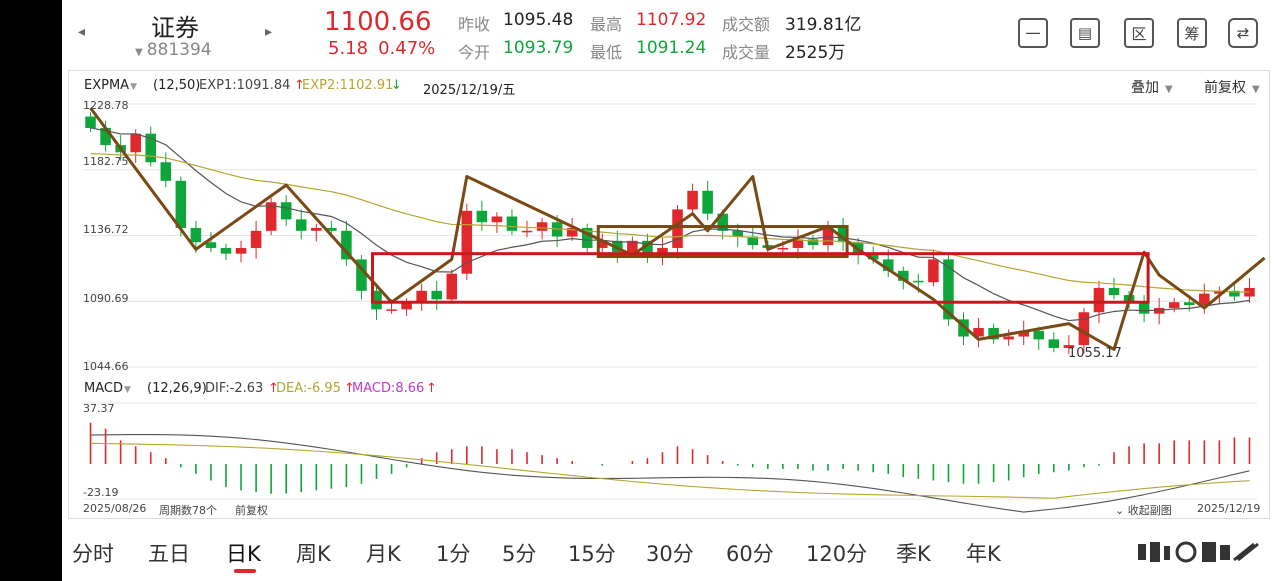  What do you see at coordinates (1198, 551) in the screenshot?
I see `more-menu-icon` at bounding box center [1198, 551].